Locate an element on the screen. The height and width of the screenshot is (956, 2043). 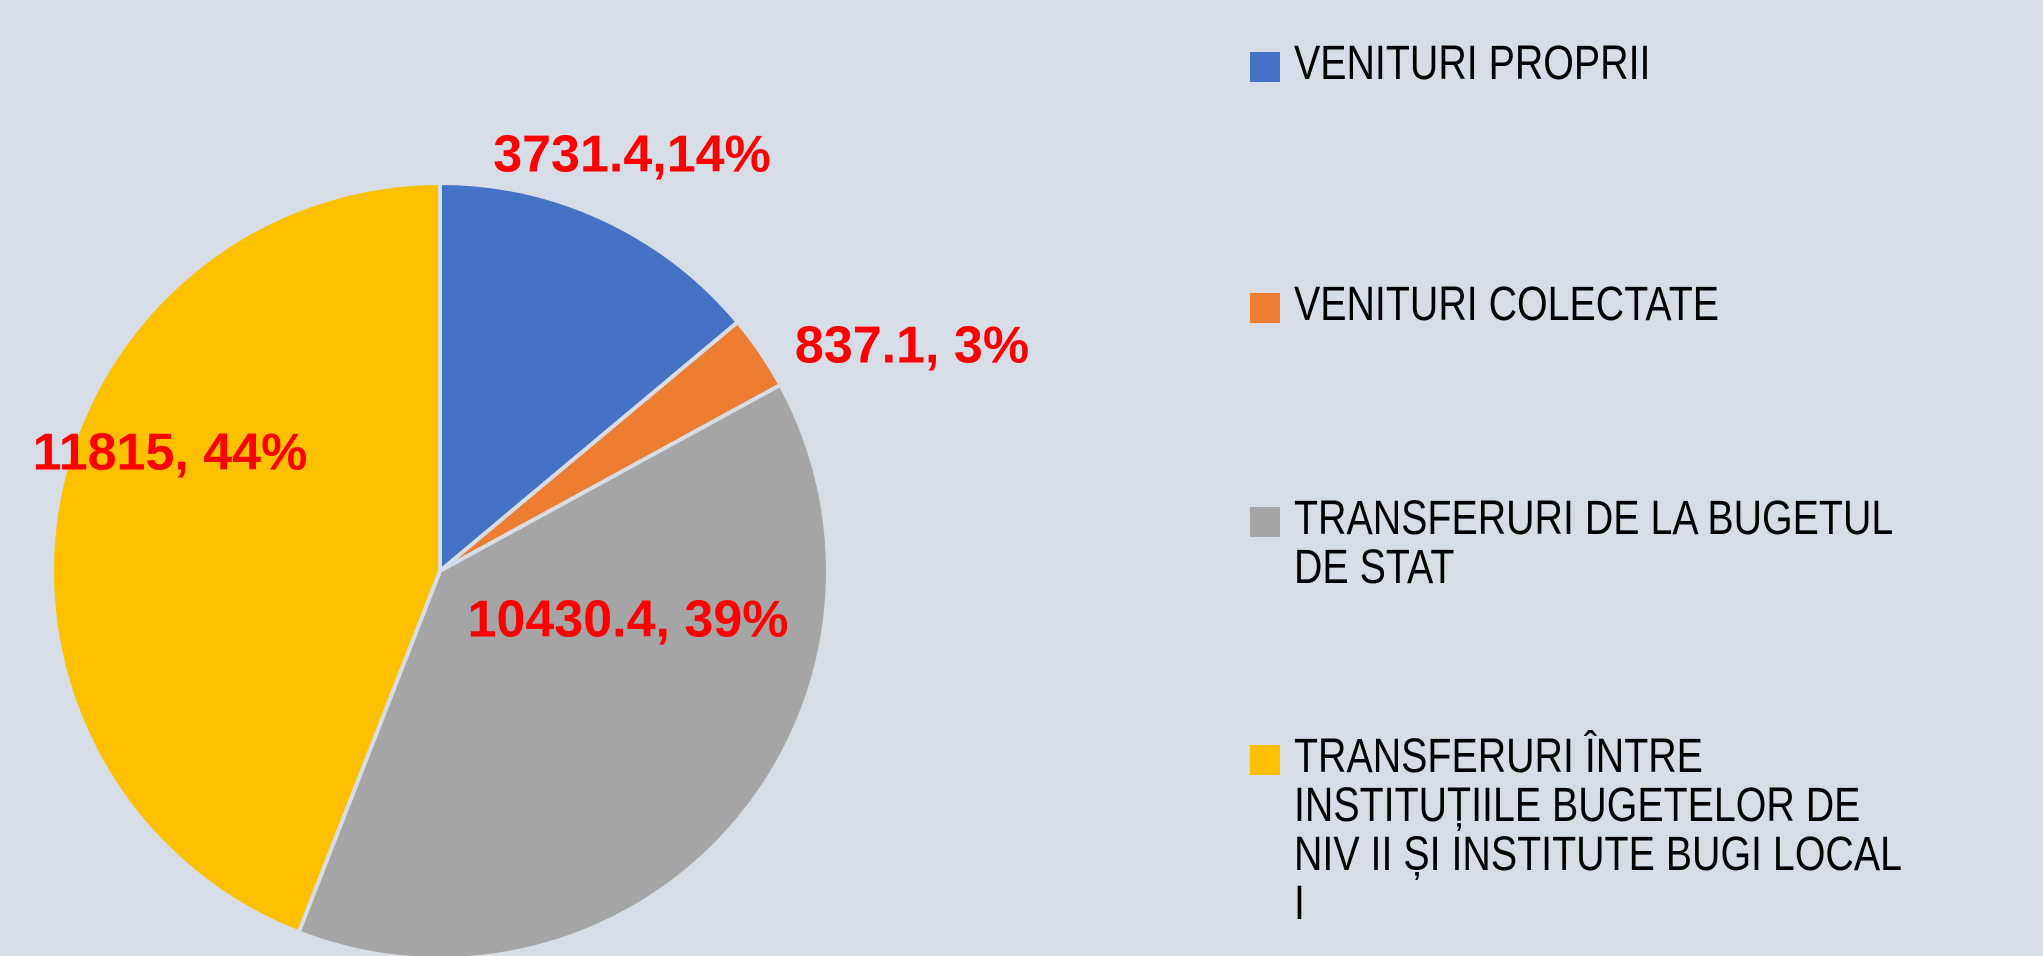
legend-entry: TRANSFERURI DE LA BUGETUL DE STAT is located at coordinates (1645, 543).